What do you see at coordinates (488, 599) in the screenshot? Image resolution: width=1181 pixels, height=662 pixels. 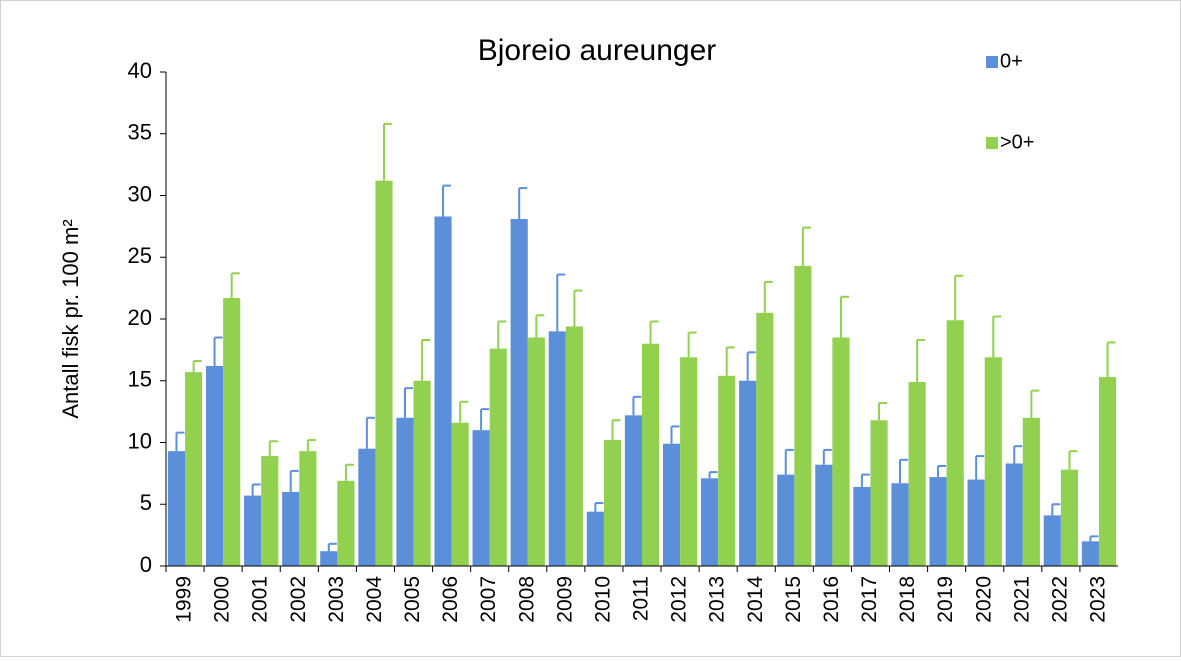 I see `x-tick-label: 2007` at bounding box center [488, 599].